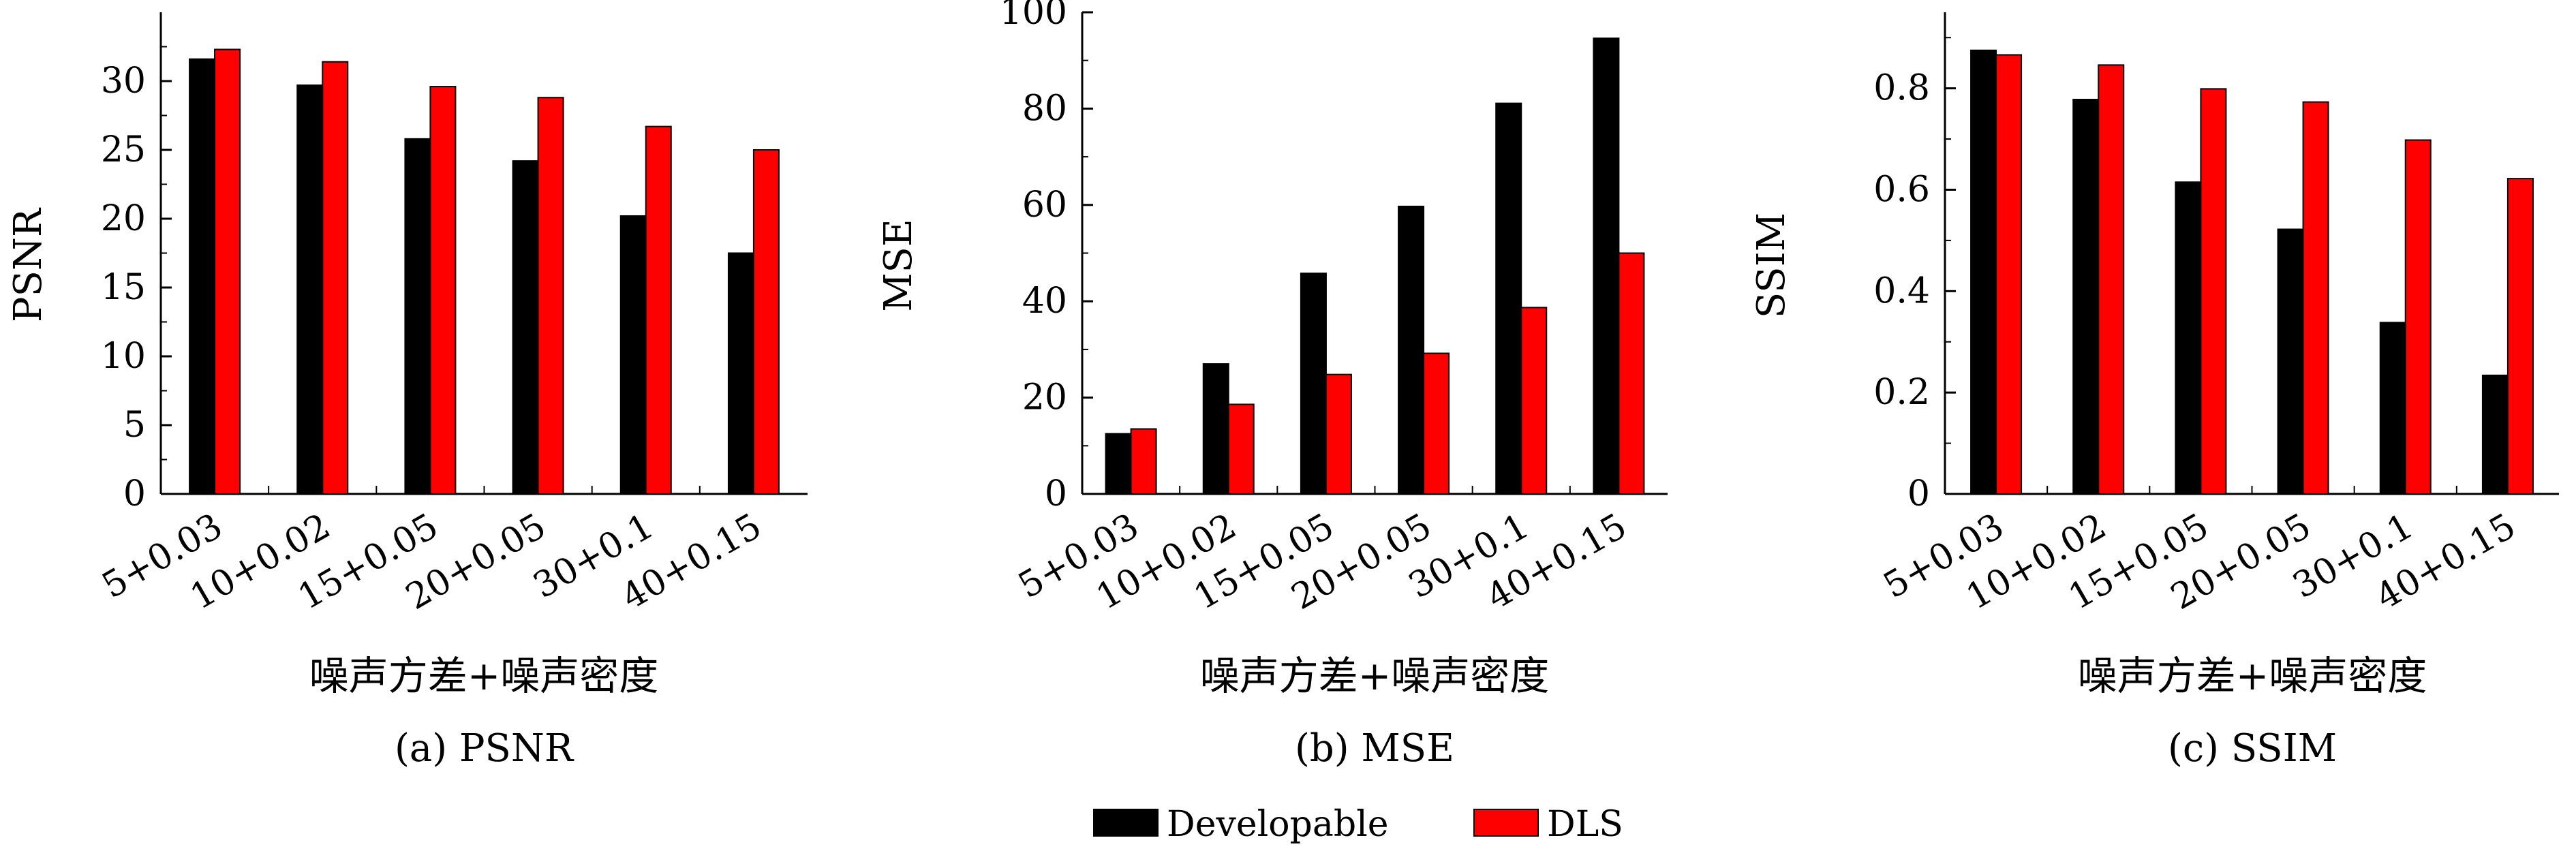 The height and width of the screenshot is (853, 2576). I want to click on y-tick-label: 0.4, so click(1901, 291).